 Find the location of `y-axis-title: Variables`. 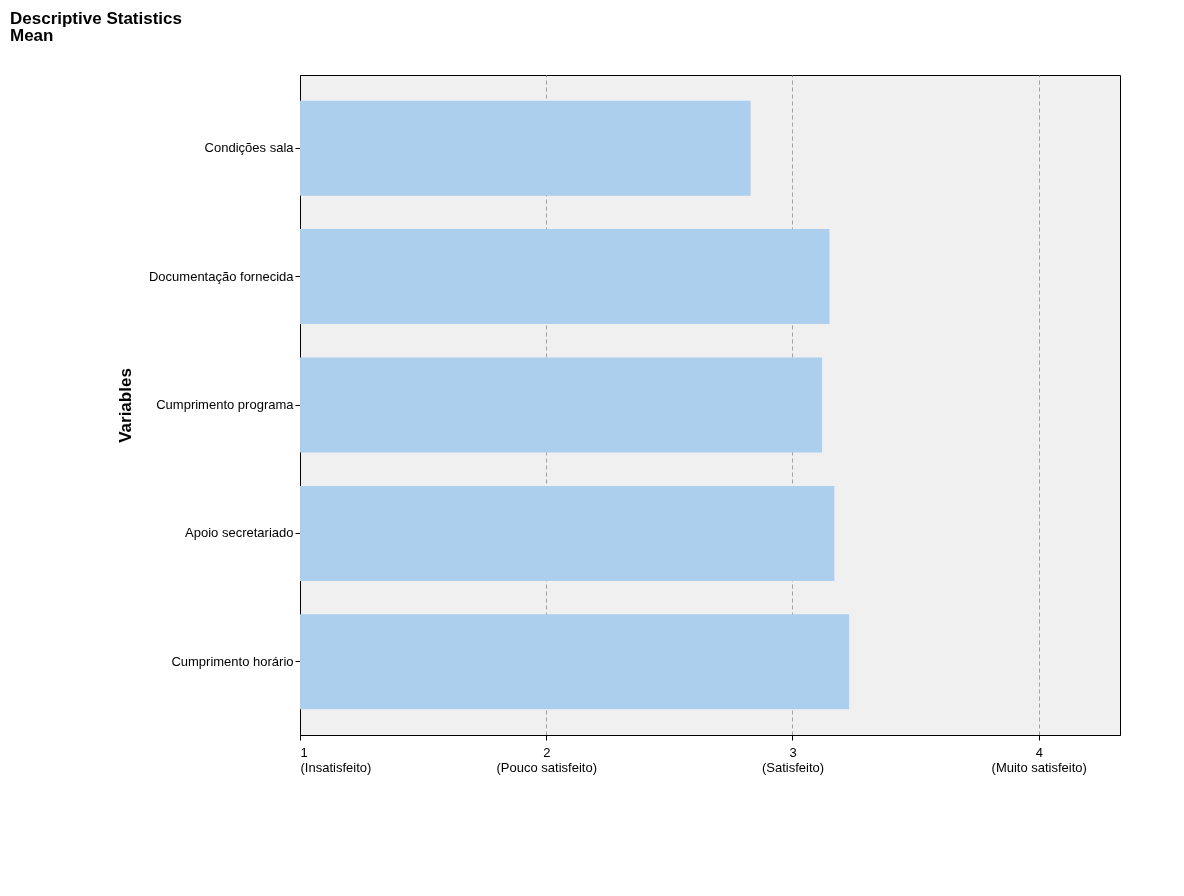

y-axis-title: Variables is located at coordinates (125, 405).